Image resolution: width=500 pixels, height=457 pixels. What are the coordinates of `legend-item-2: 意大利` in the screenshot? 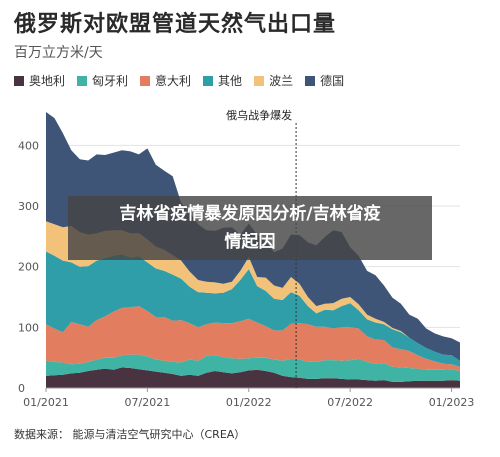 It's located at (165, 80).